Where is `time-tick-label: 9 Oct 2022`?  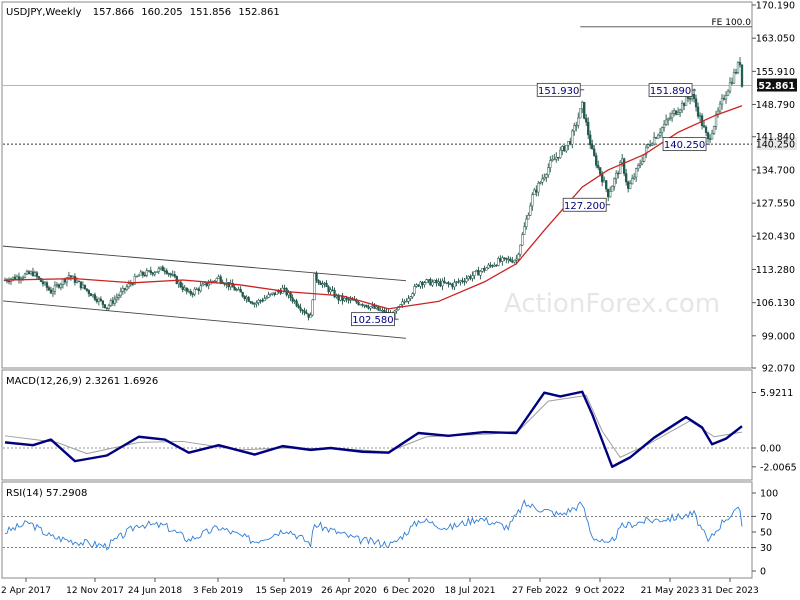 time-tick-label: 9 Oct 2022 is located at coordinates (600, 591).